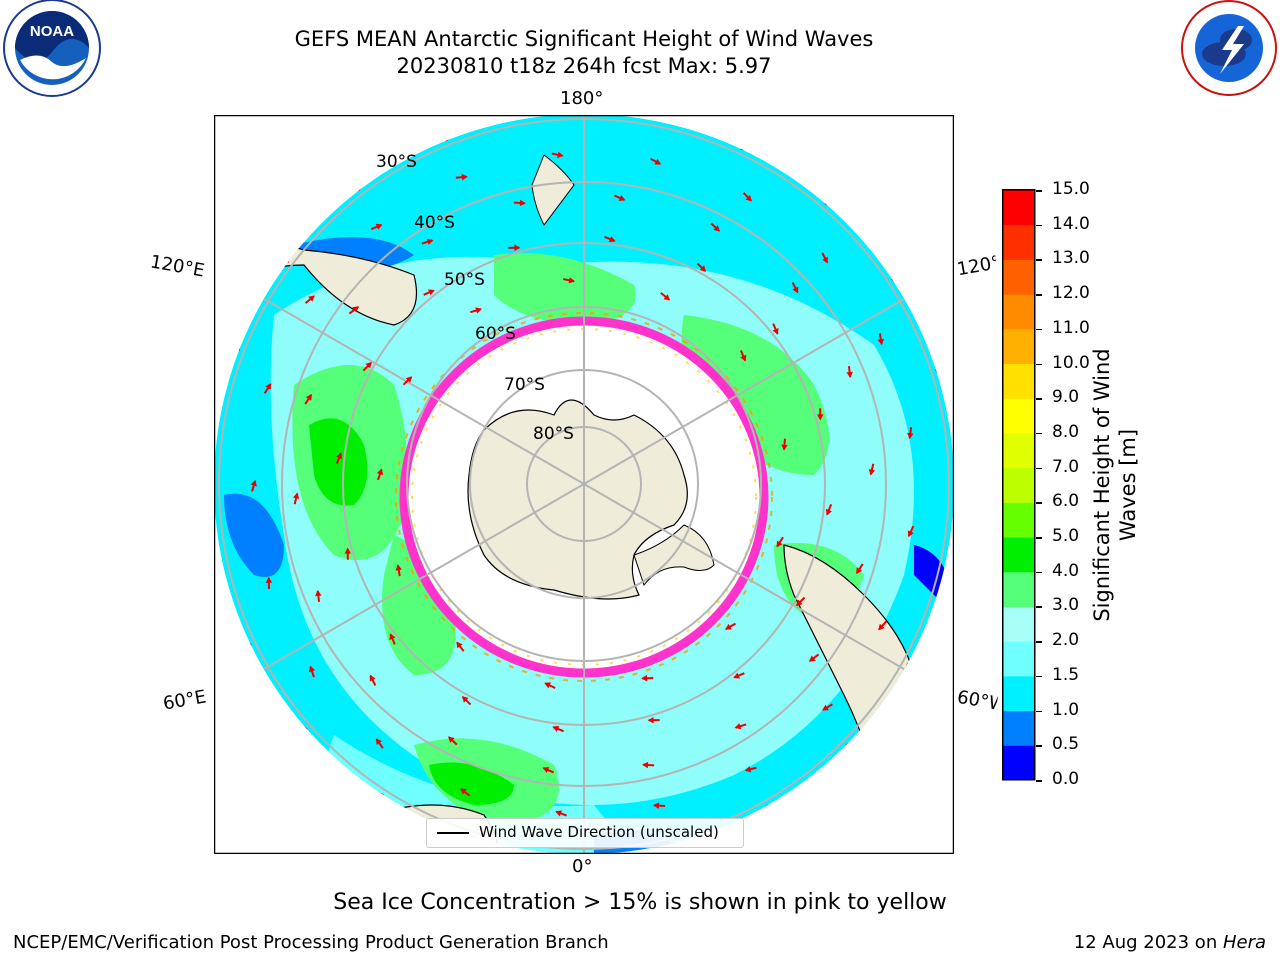  Describe the element at coordinates (1066, 431) in the screenshot. I see `colorbar-tick-label: 8.0` at that location.